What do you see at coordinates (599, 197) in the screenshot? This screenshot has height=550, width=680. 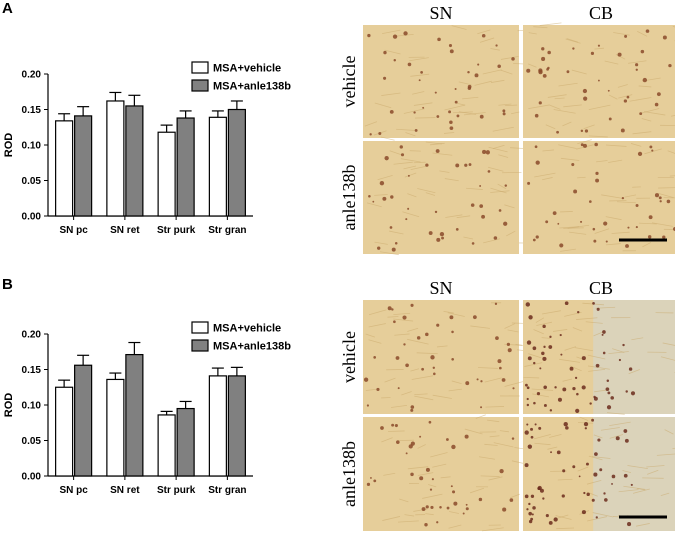 I see `micrograph-cb-anle138b` at bounding box center [599, 197].